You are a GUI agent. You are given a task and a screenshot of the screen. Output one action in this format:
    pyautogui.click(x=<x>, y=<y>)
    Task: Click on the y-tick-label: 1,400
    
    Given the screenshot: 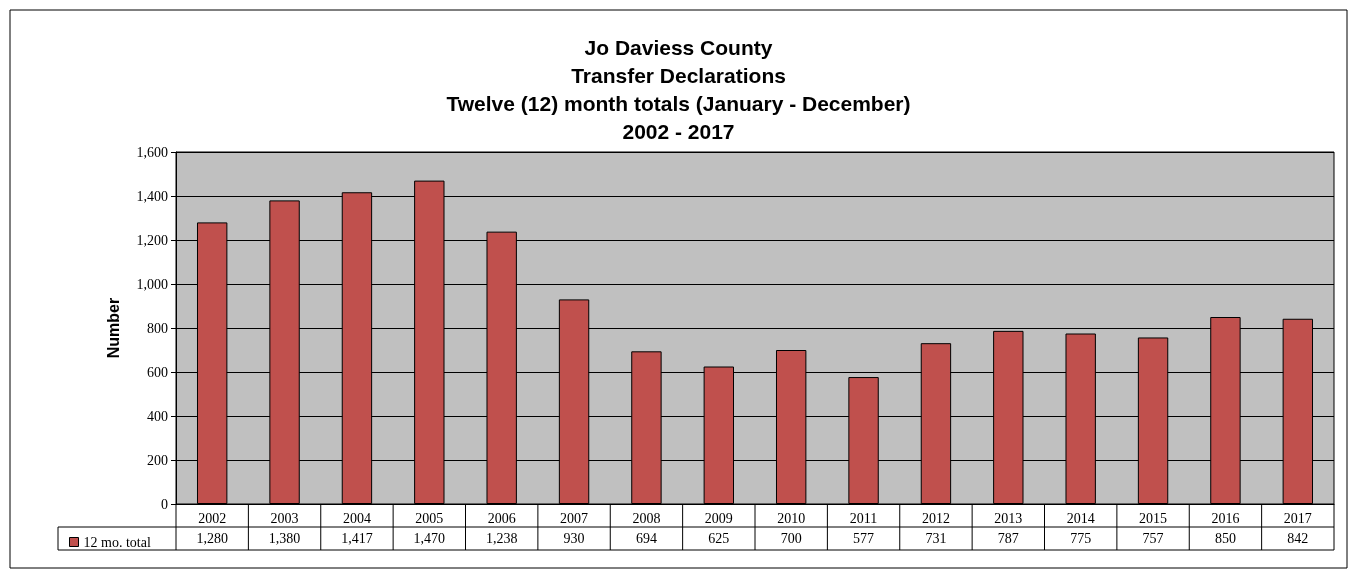 What is the action you would take?
    pyautogui.click(x=152, y=196)
    